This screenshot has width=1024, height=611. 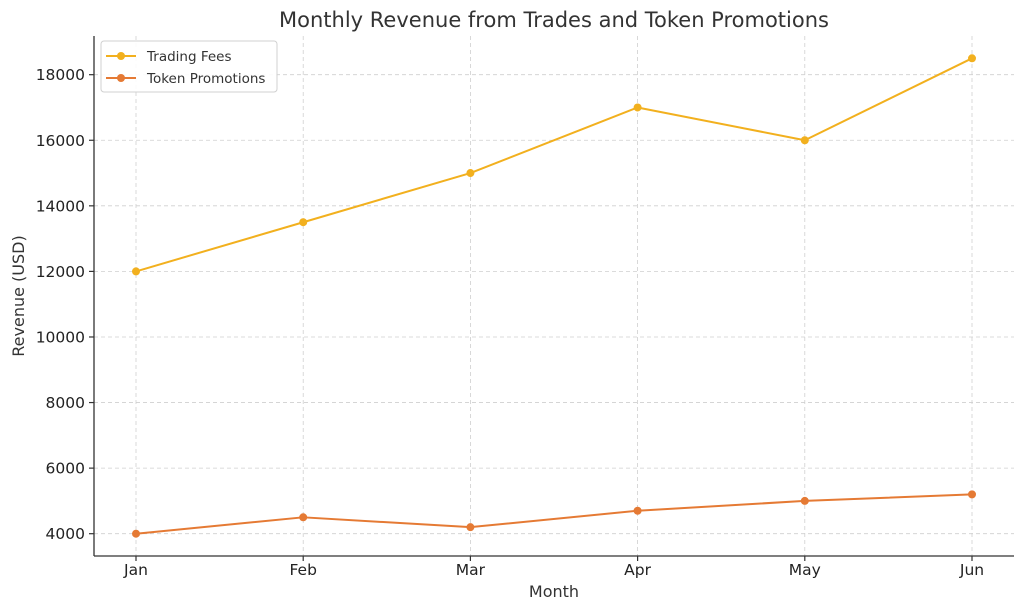 What do you see at coordinates (18, 295) in the screenshot?
I see `y-axis-title: Revenue (USD)` at bounding box center [18, 295].